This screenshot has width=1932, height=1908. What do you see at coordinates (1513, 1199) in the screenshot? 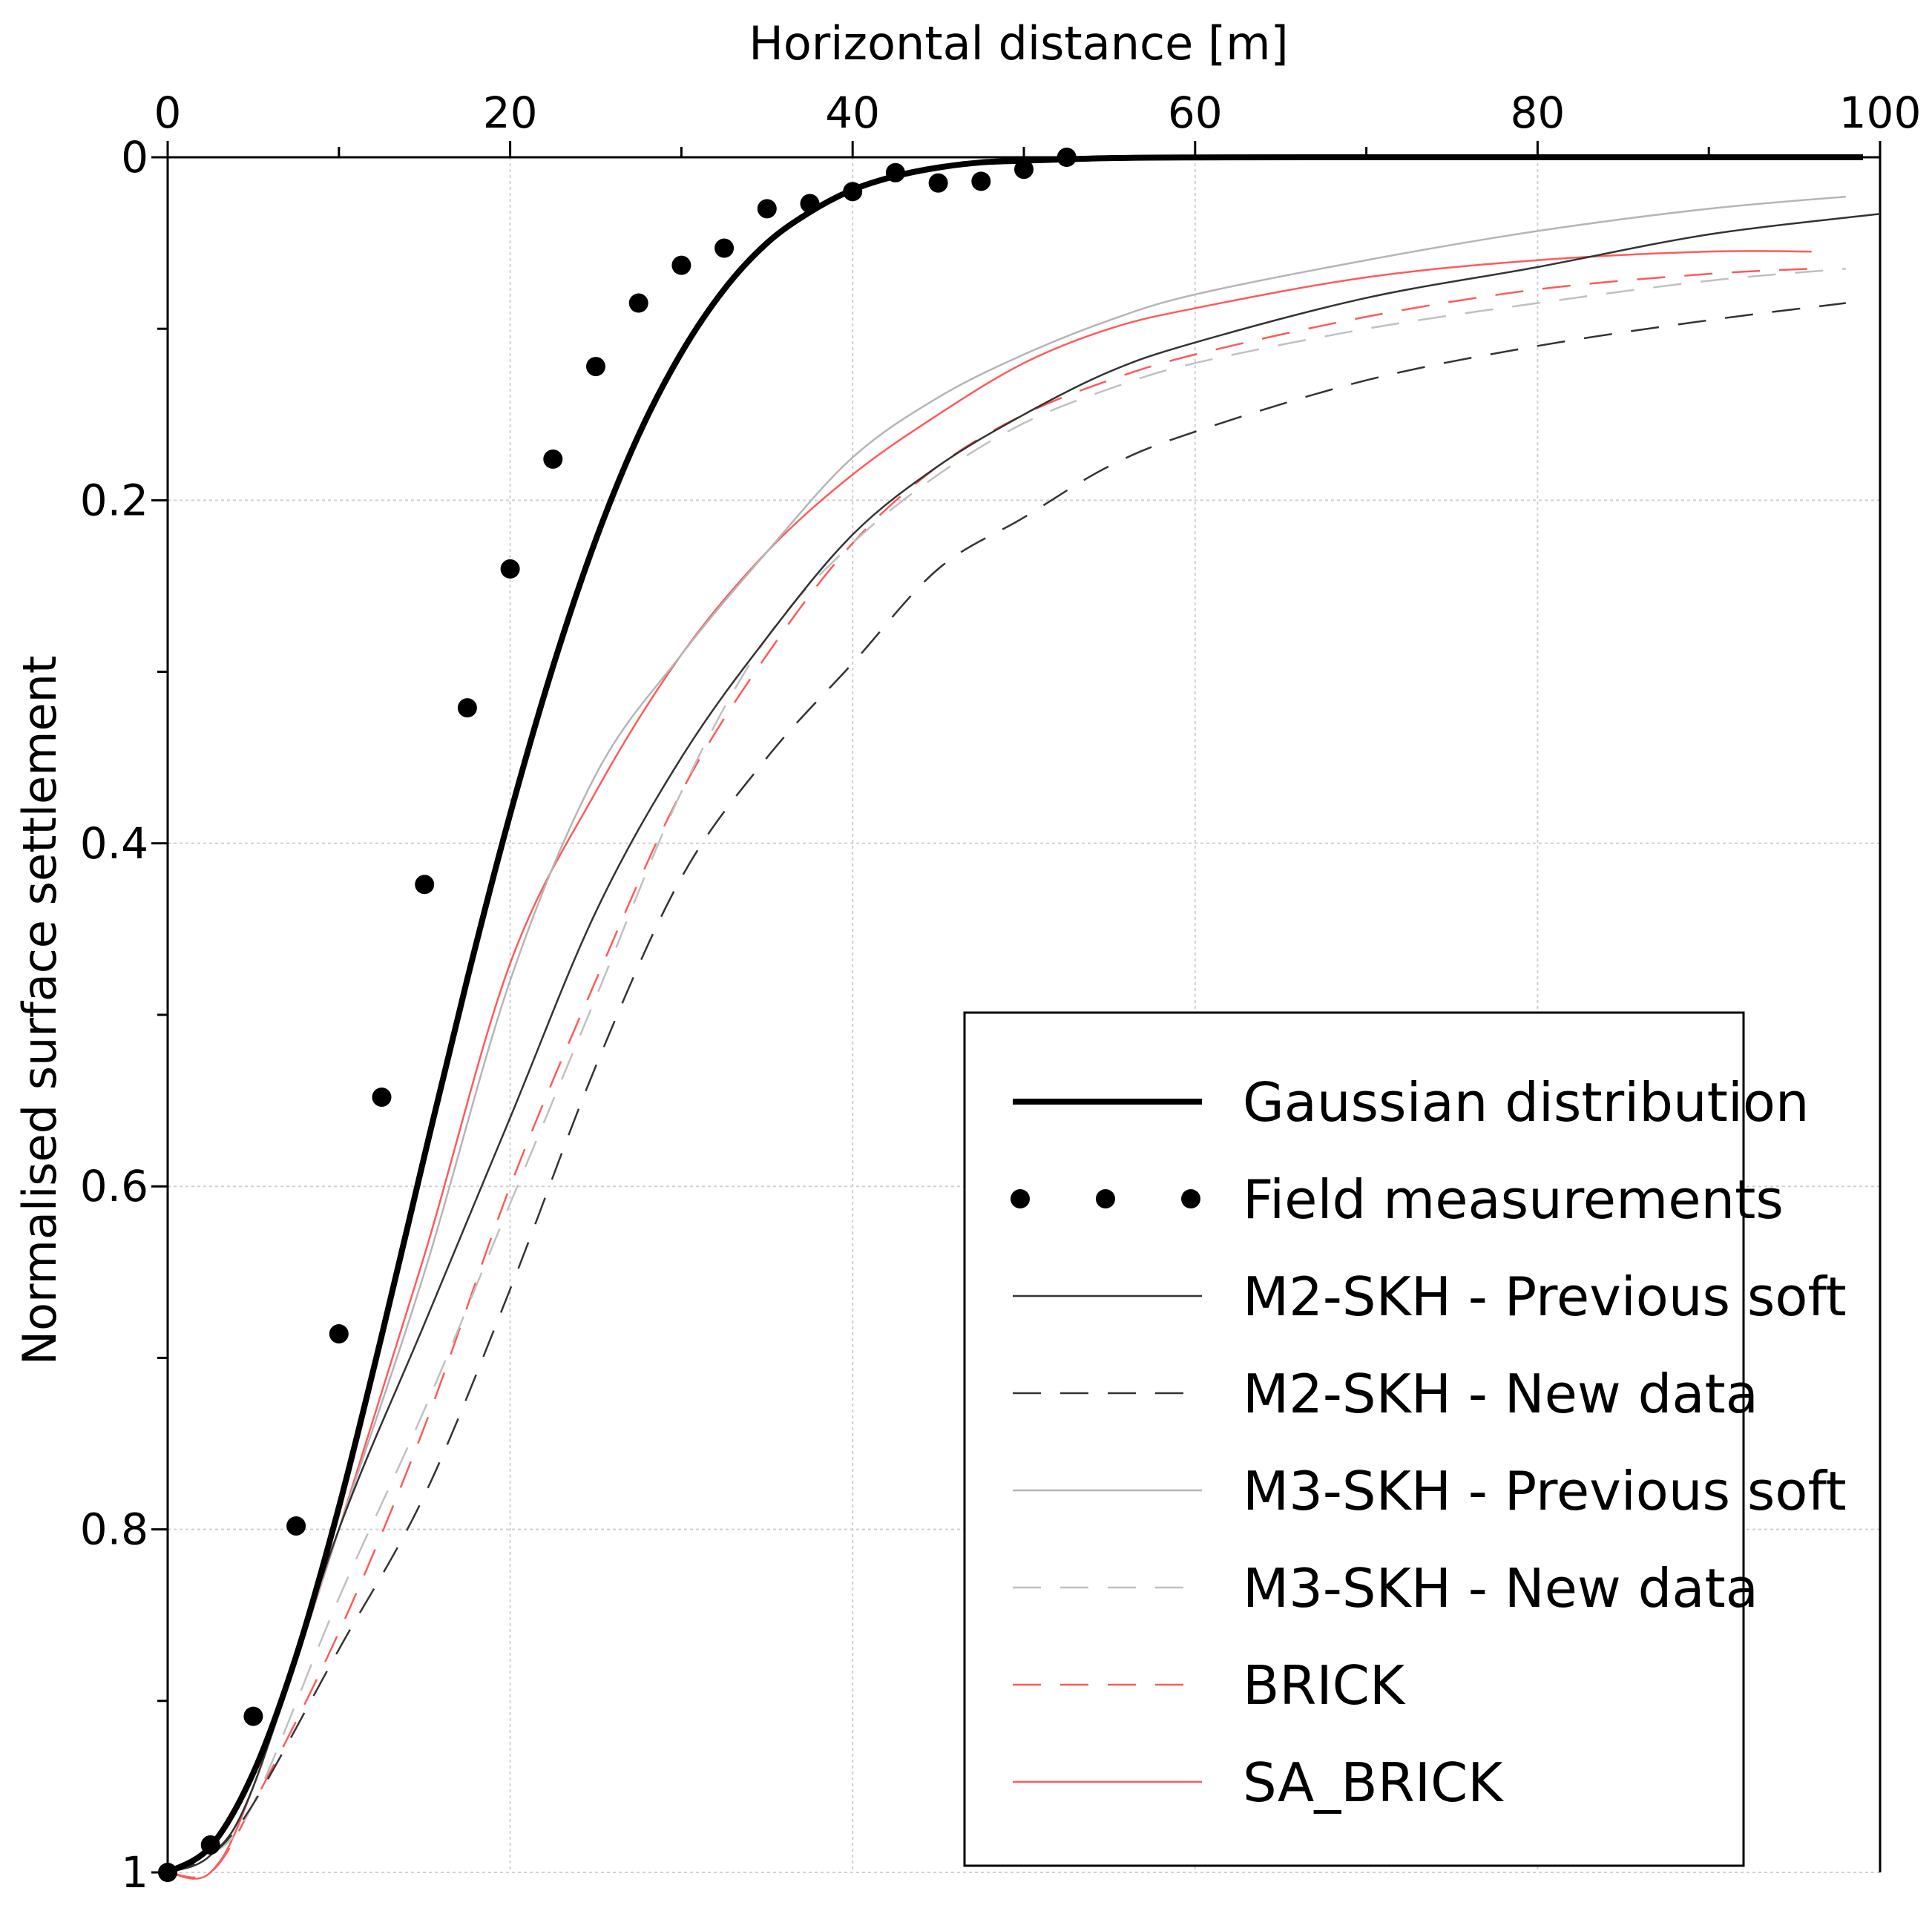
I see `legend-label: Field measurements` at bounding box center [1513, 1199].